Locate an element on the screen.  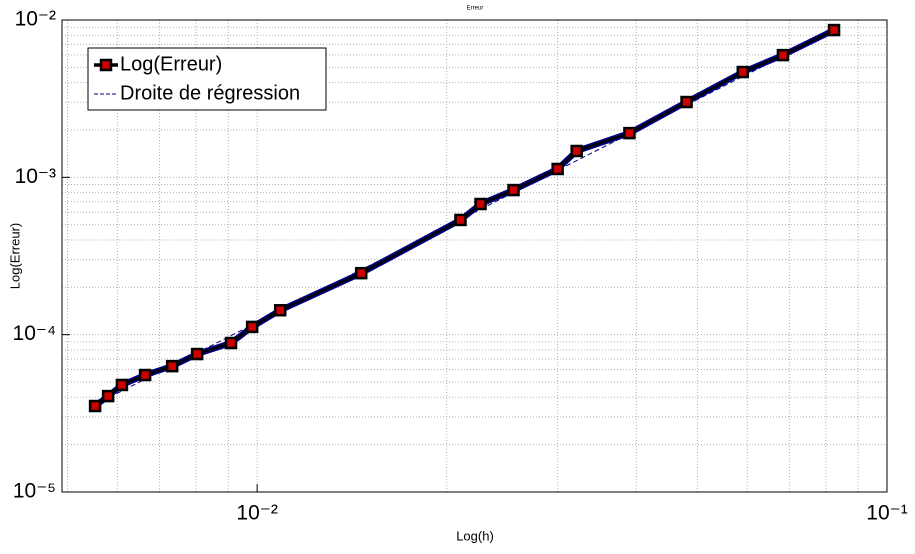
legend-marker is located at coordinates (106, 65).